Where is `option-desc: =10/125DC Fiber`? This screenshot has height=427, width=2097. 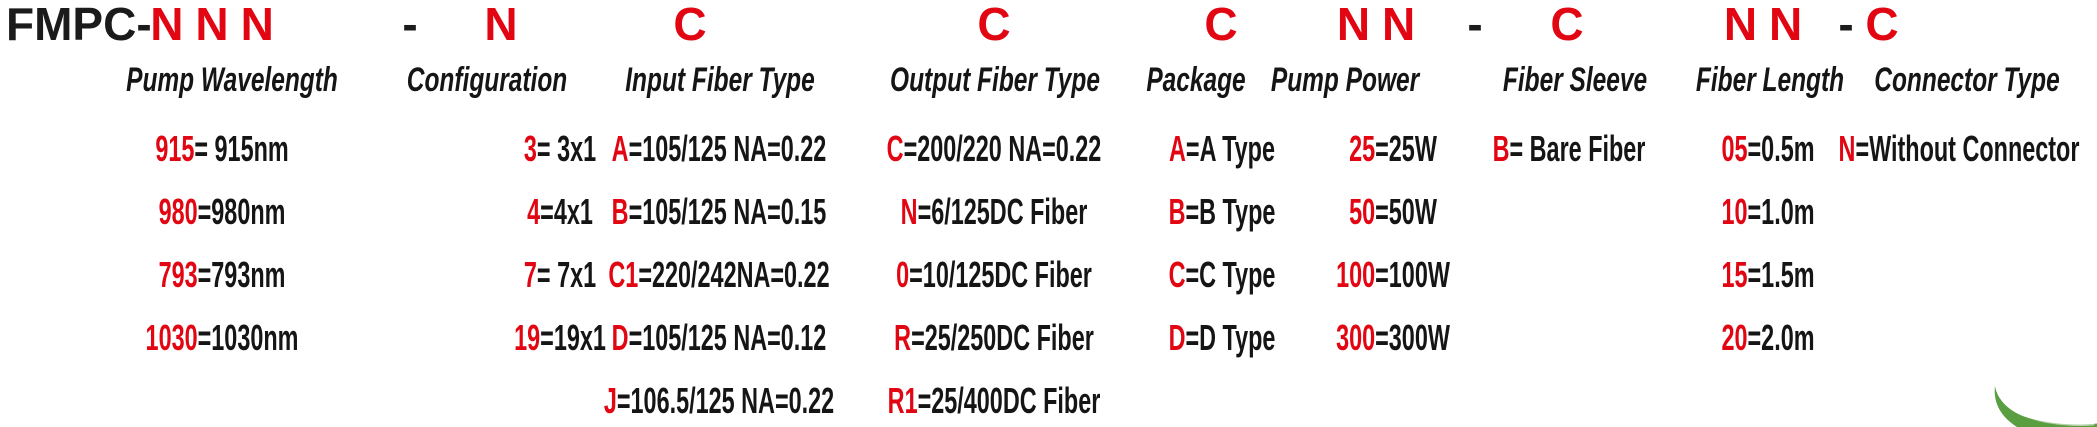
option-desc: =10/125DC Fiber is located at coordinates (1000, 274).